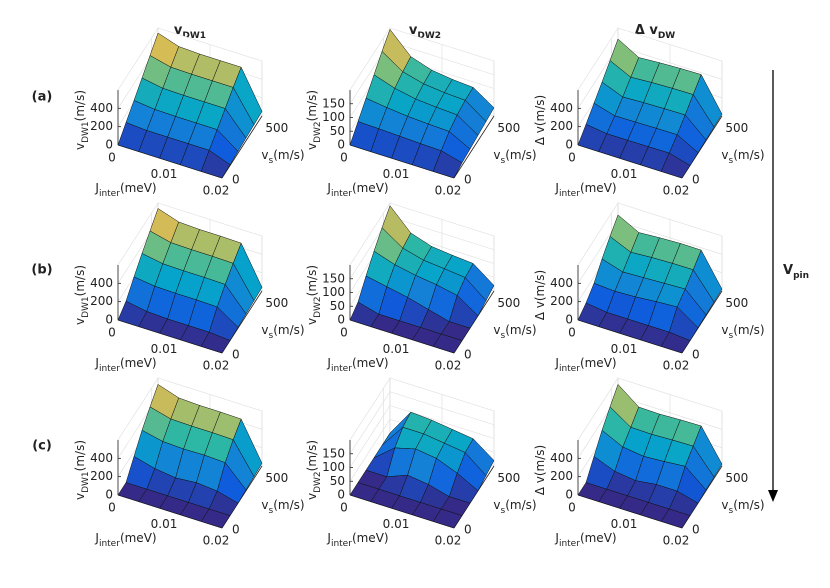 Image resolution: width=830 pixels, height=588 pixels. I want to click on label: vDW2, so click(425, 32).